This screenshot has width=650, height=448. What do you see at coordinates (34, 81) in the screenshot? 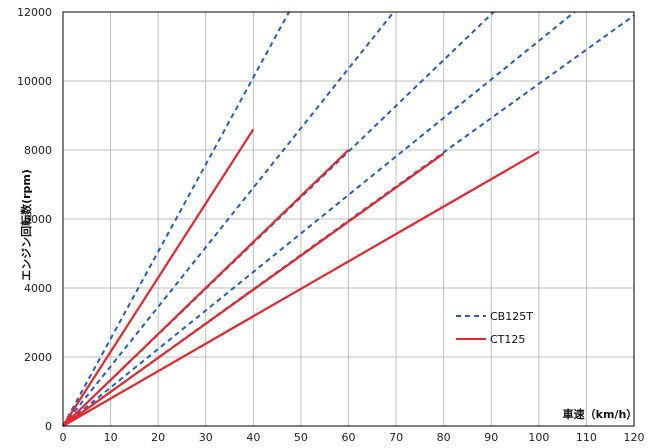
I see `y-tick-label: 10000` at bounding box center [34, 81].